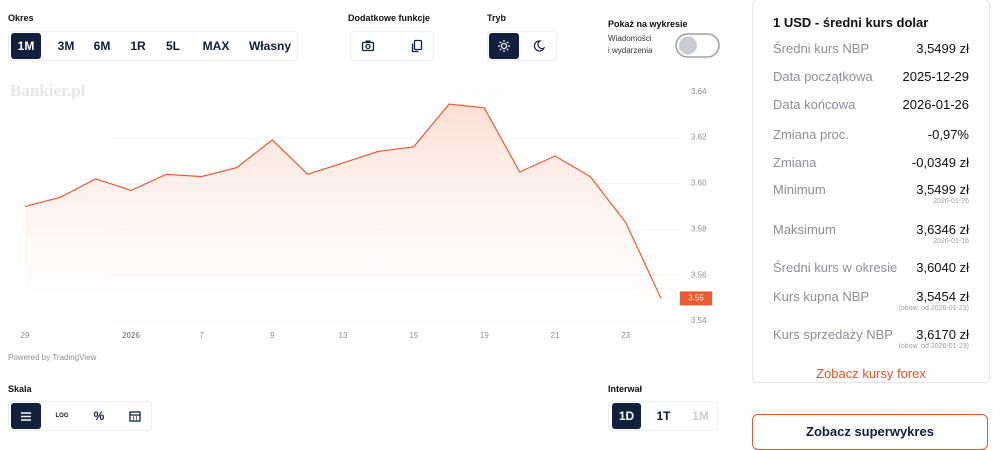 The image size is (1000, 450). What do you see at coordinates (699, 91) in the screenshot?
I see `y-tick-label: 3.64` at bounding box center [699, 91].